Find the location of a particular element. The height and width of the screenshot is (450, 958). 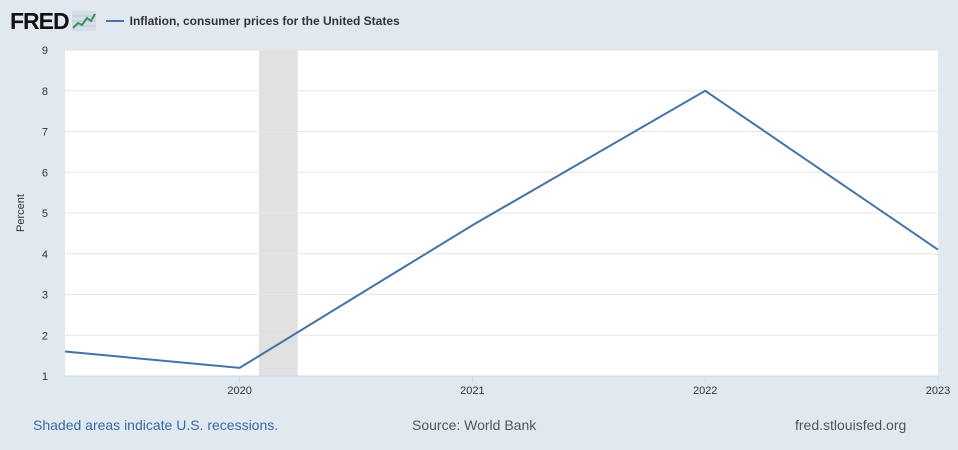

fred-line-chart-icon is located at coordinates (83, 21).